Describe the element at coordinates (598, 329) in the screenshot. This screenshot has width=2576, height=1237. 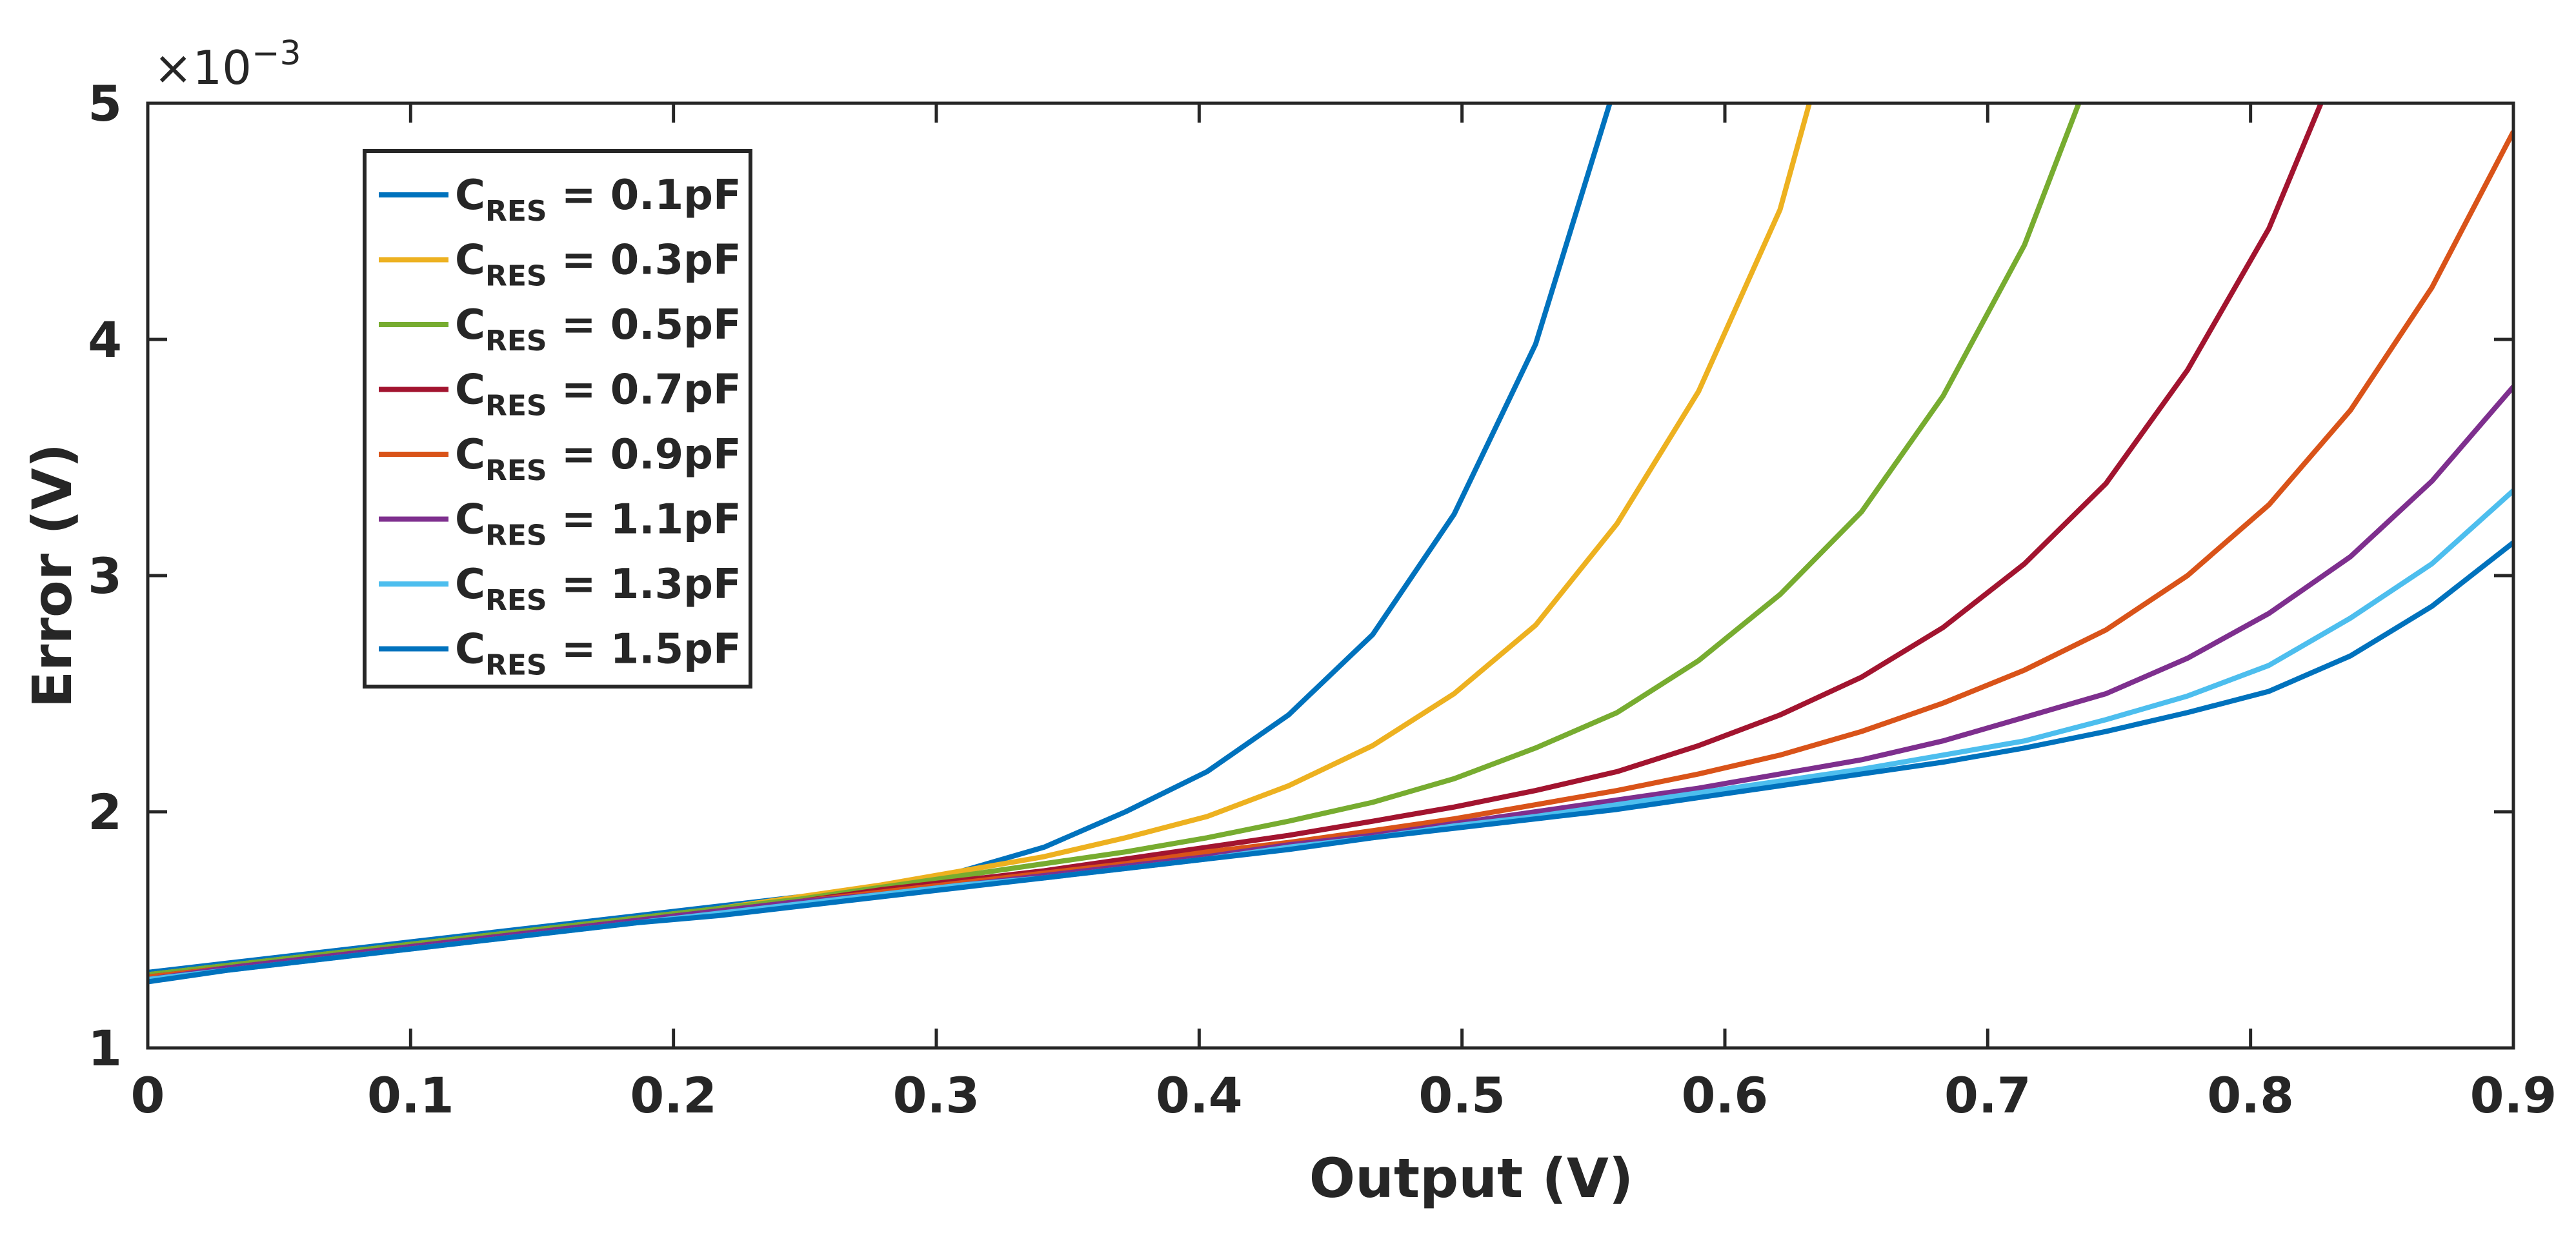
I see `legend-label: CRES = 0.5pF` at that location.